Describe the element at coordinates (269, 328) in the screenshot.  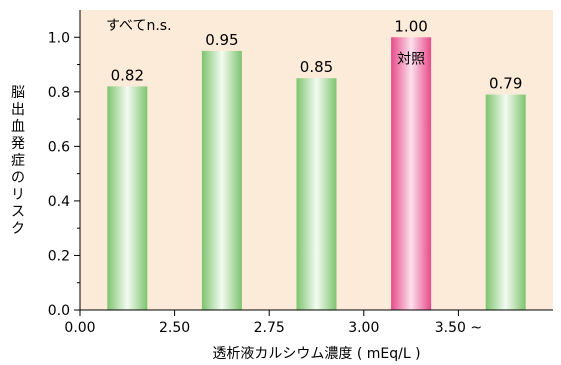
I see `x-tick-label-2: 2.75` at that location.